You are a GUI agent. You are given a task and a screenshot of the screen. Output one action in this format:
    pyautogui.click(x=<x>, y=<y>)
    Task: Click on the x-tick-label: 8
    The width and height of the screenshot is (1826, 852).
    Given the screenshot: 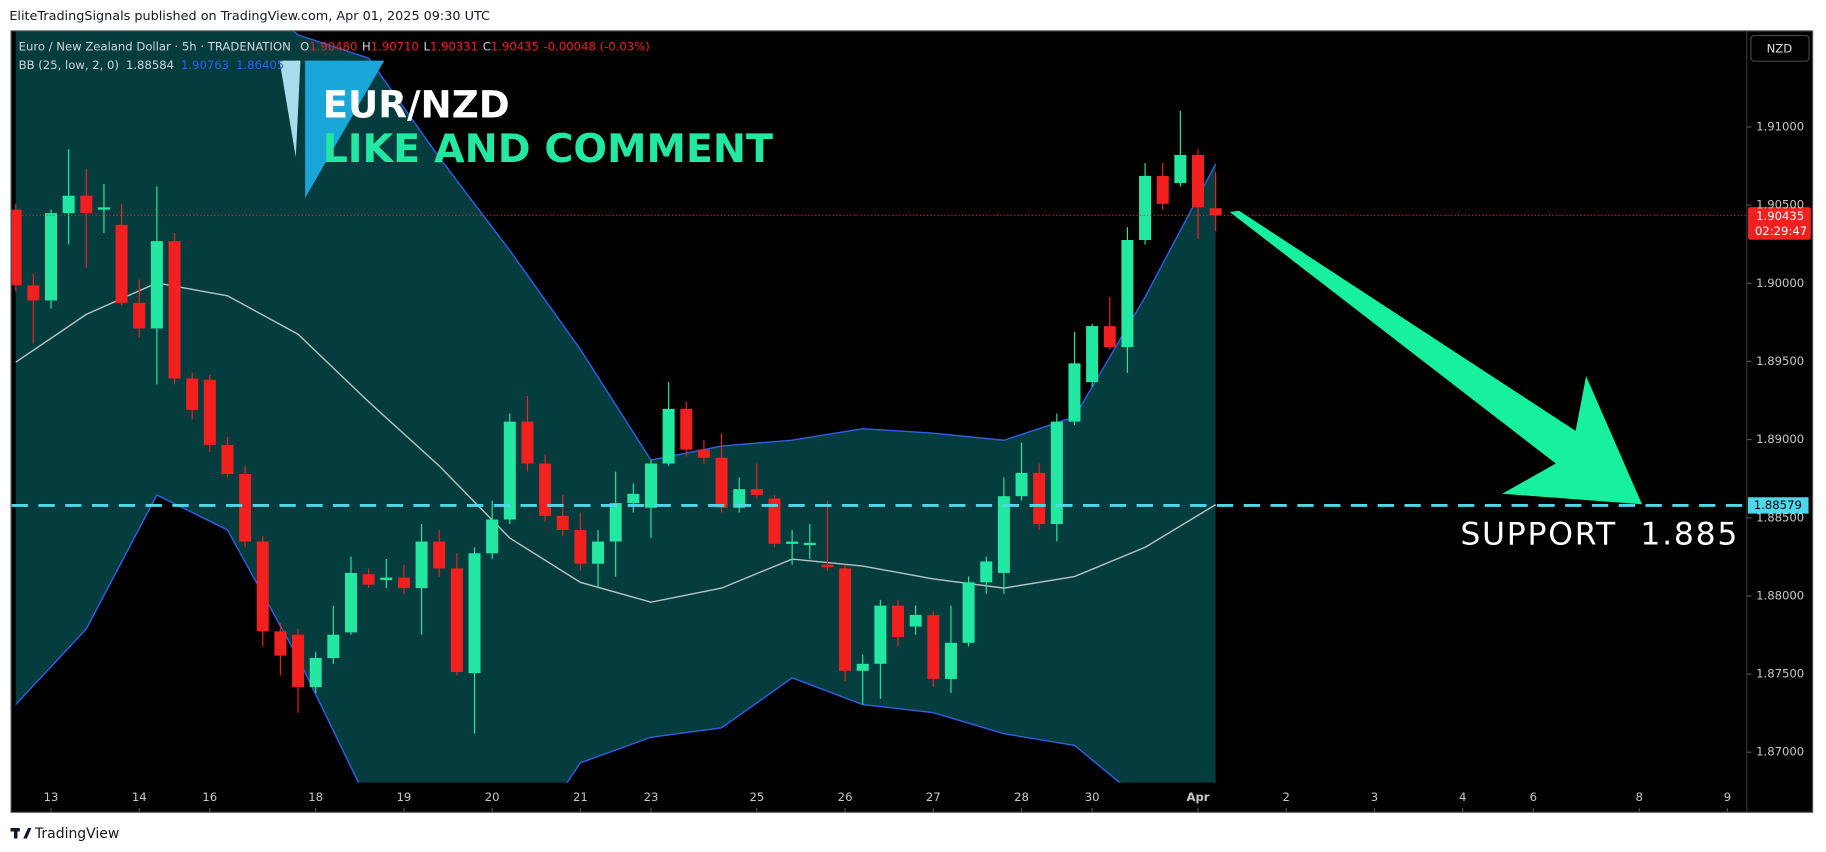 What is the action you would take?
    pyautogui.click(x=1638, y=797)
    